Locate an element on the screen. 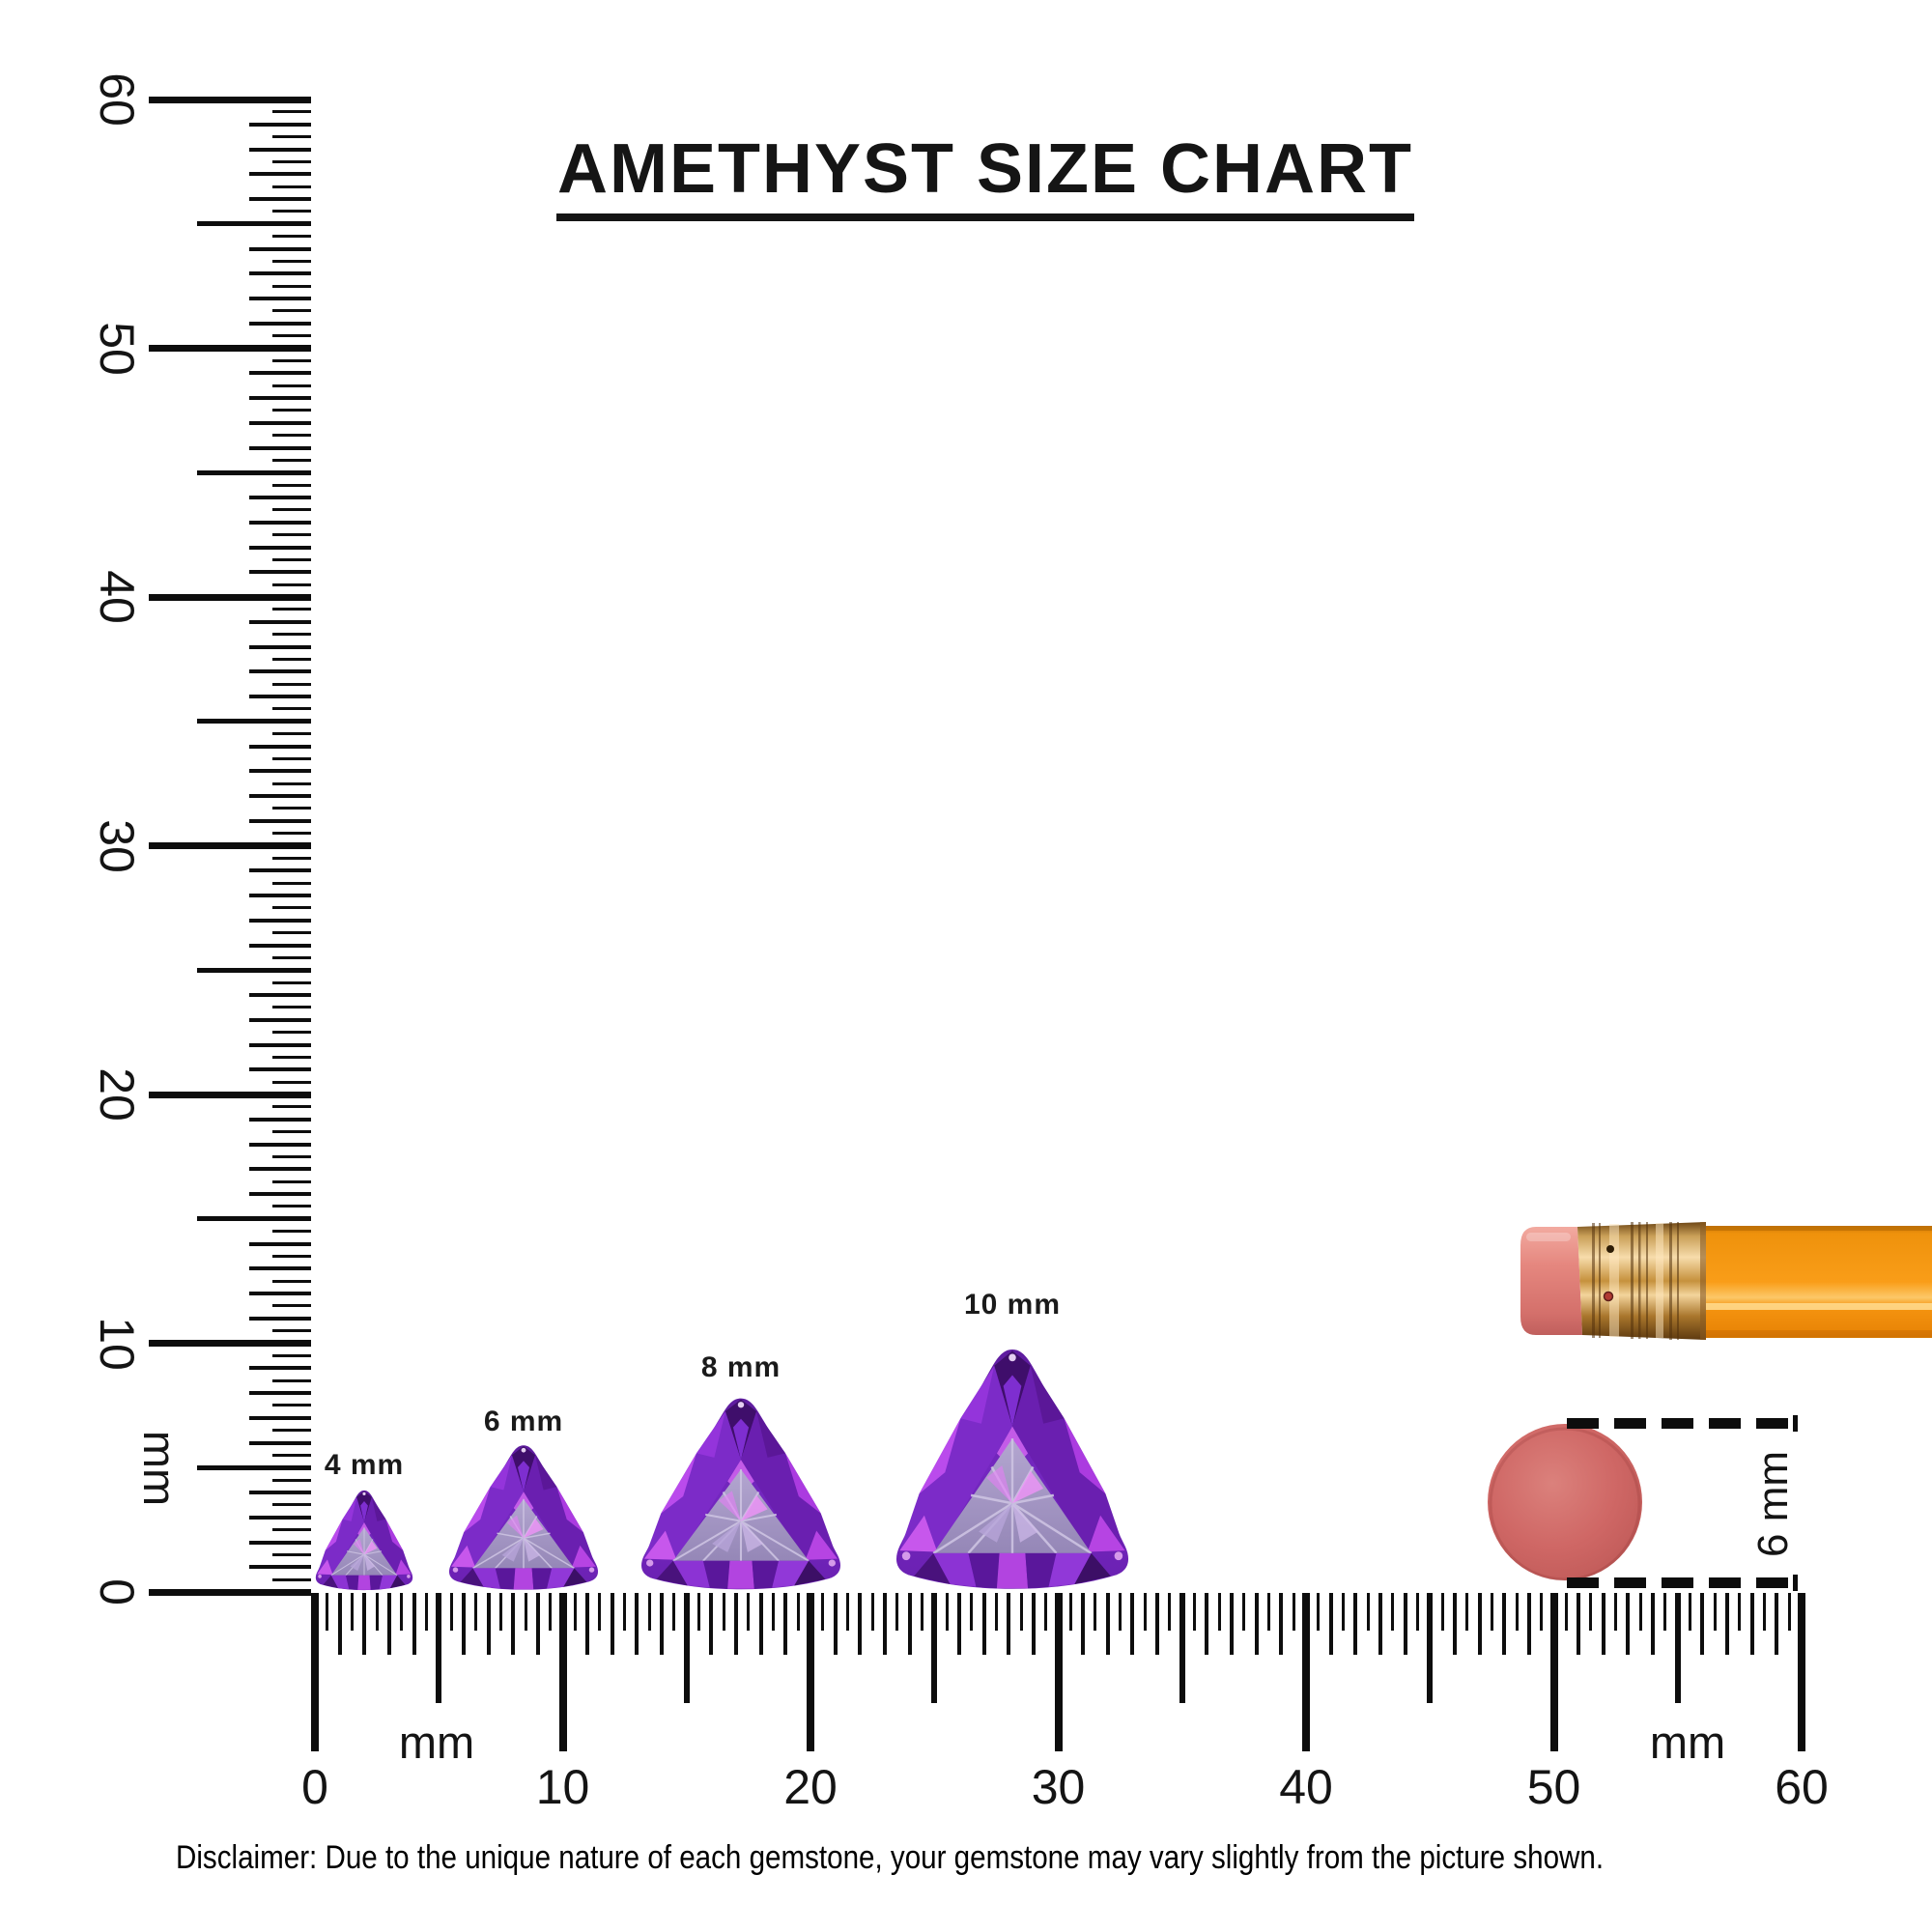 The width and height of the screenshot is (1932, 1932). amethyst-gem-10mm is located at coordinates (1012, 1467).